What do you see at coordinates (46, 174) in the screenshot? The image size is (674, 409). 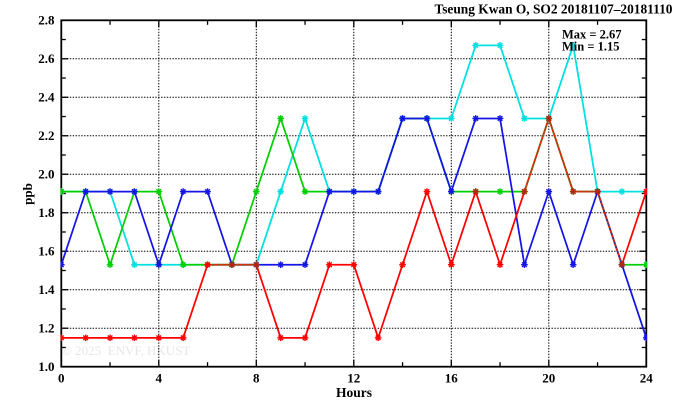 I see `svg-text: 2.0` at bounding box center [46, 174].